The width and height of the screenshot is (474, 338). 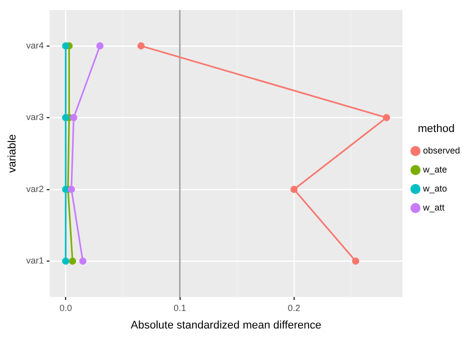 I want to click on legend-title: method, so click(x=436, y=128).